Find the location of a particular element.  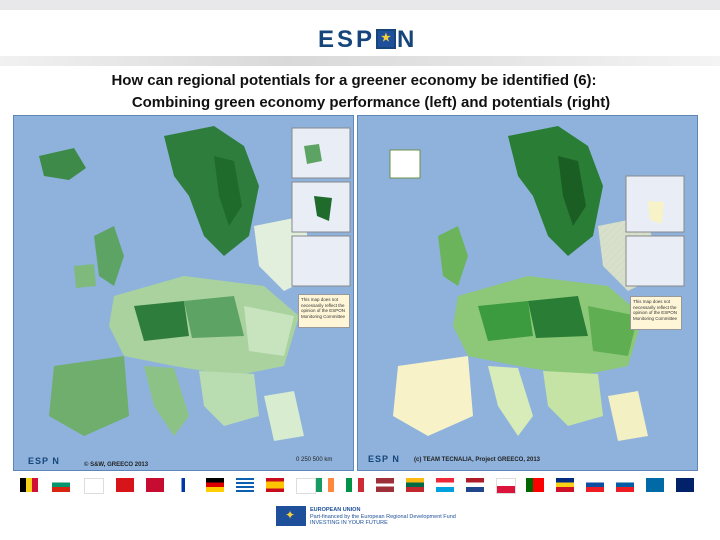

eu-flag-icon is located at coordinates (291, 516).